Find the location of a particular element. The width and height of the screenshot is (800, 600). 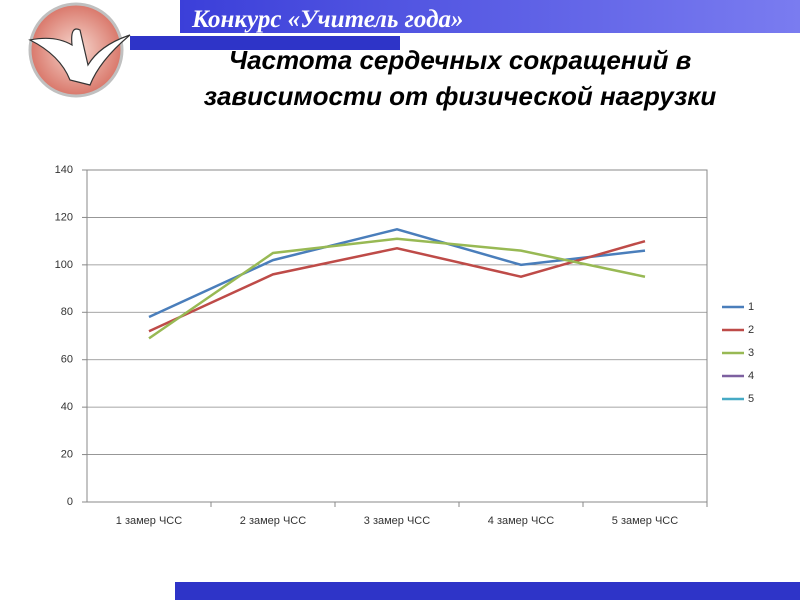

y-tick-label: 0 is located at coordinates (70, 502).